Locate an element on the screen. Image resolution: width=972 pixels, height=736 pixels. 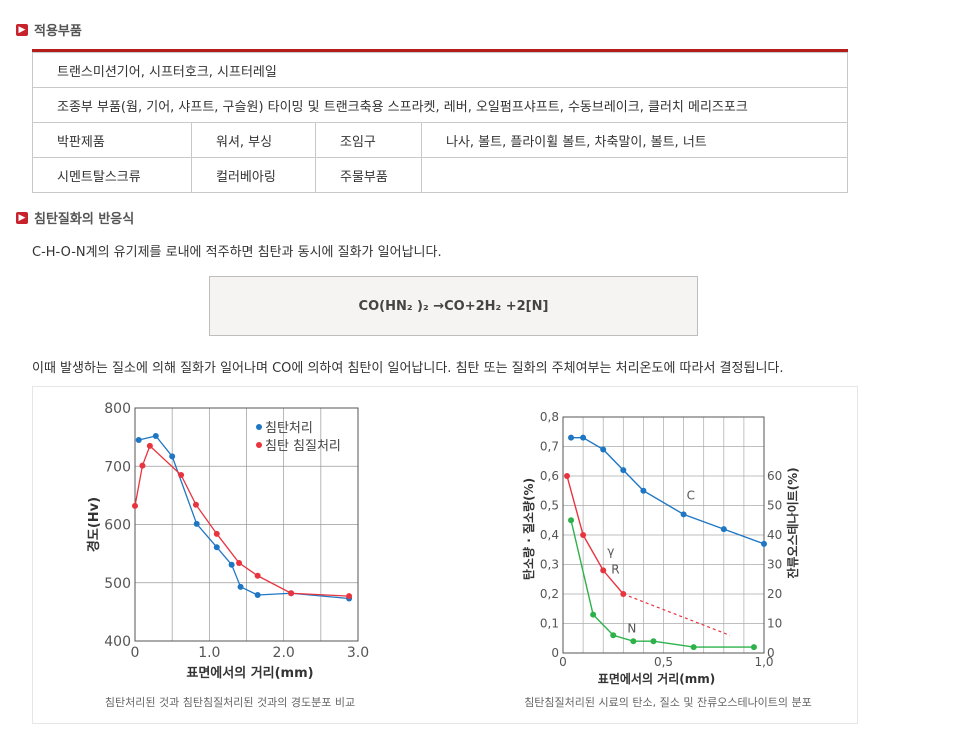
section-title: 침탄질화의 반응식 is located at coordinates (84, 219).